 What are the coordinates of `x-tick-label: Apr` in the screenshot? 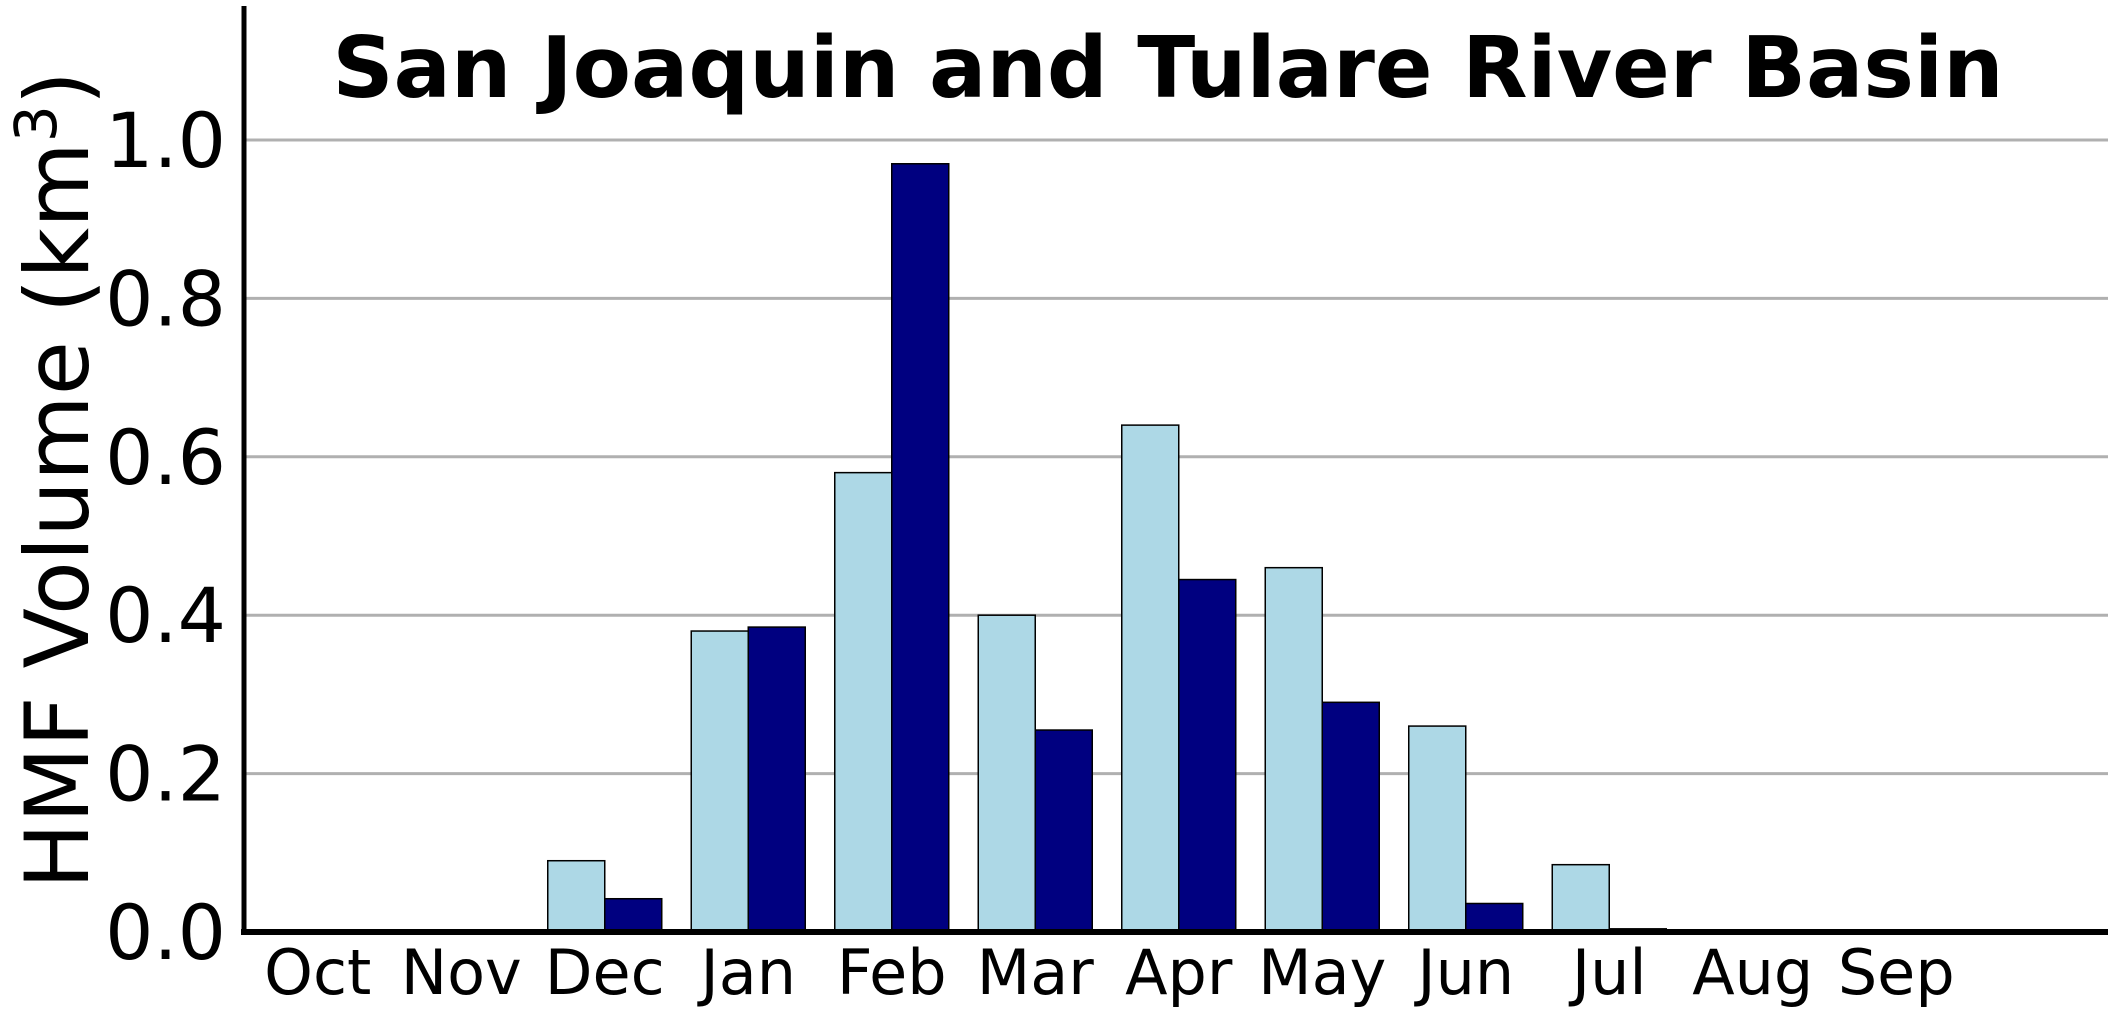 It's located at (1179, 972).